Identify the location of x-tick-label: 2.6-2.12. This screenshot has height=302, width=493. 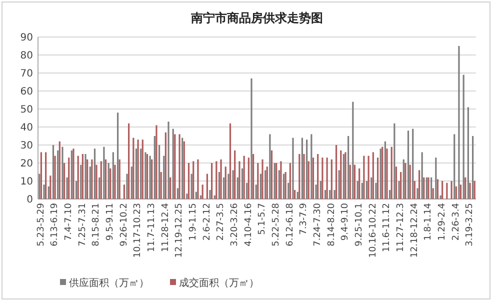
(207, 222).